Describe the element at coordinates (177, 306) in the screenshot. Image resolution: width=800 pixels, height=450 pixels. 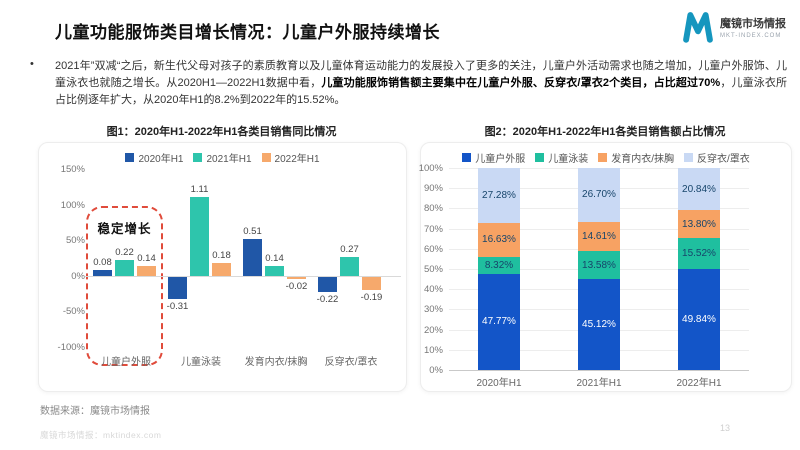
I see `bar-value-label: -0.31` at that location.